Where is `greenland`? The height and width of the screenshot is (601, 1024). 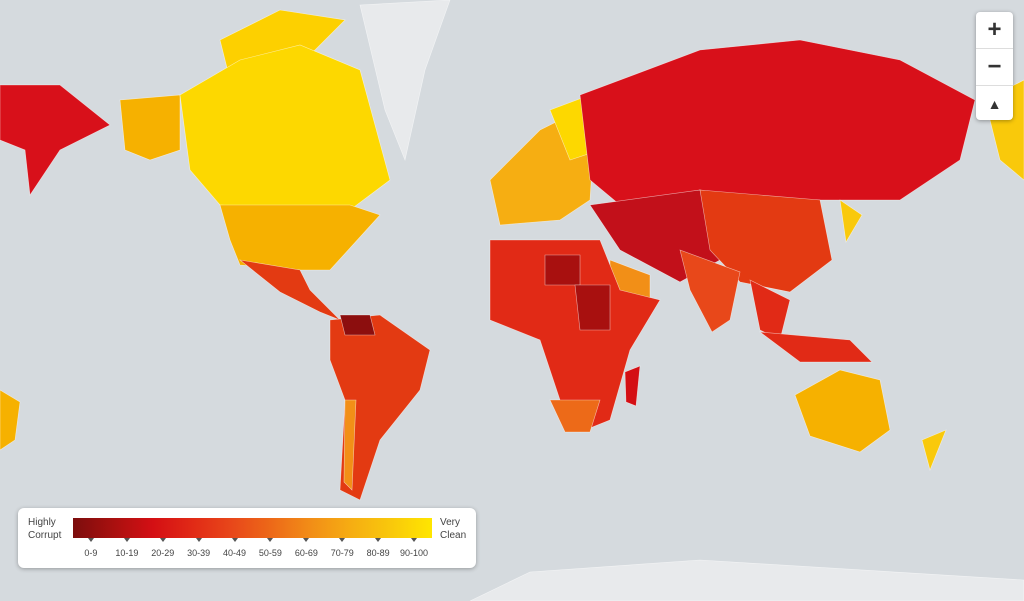 greenland is located at coordinates (405, 81).